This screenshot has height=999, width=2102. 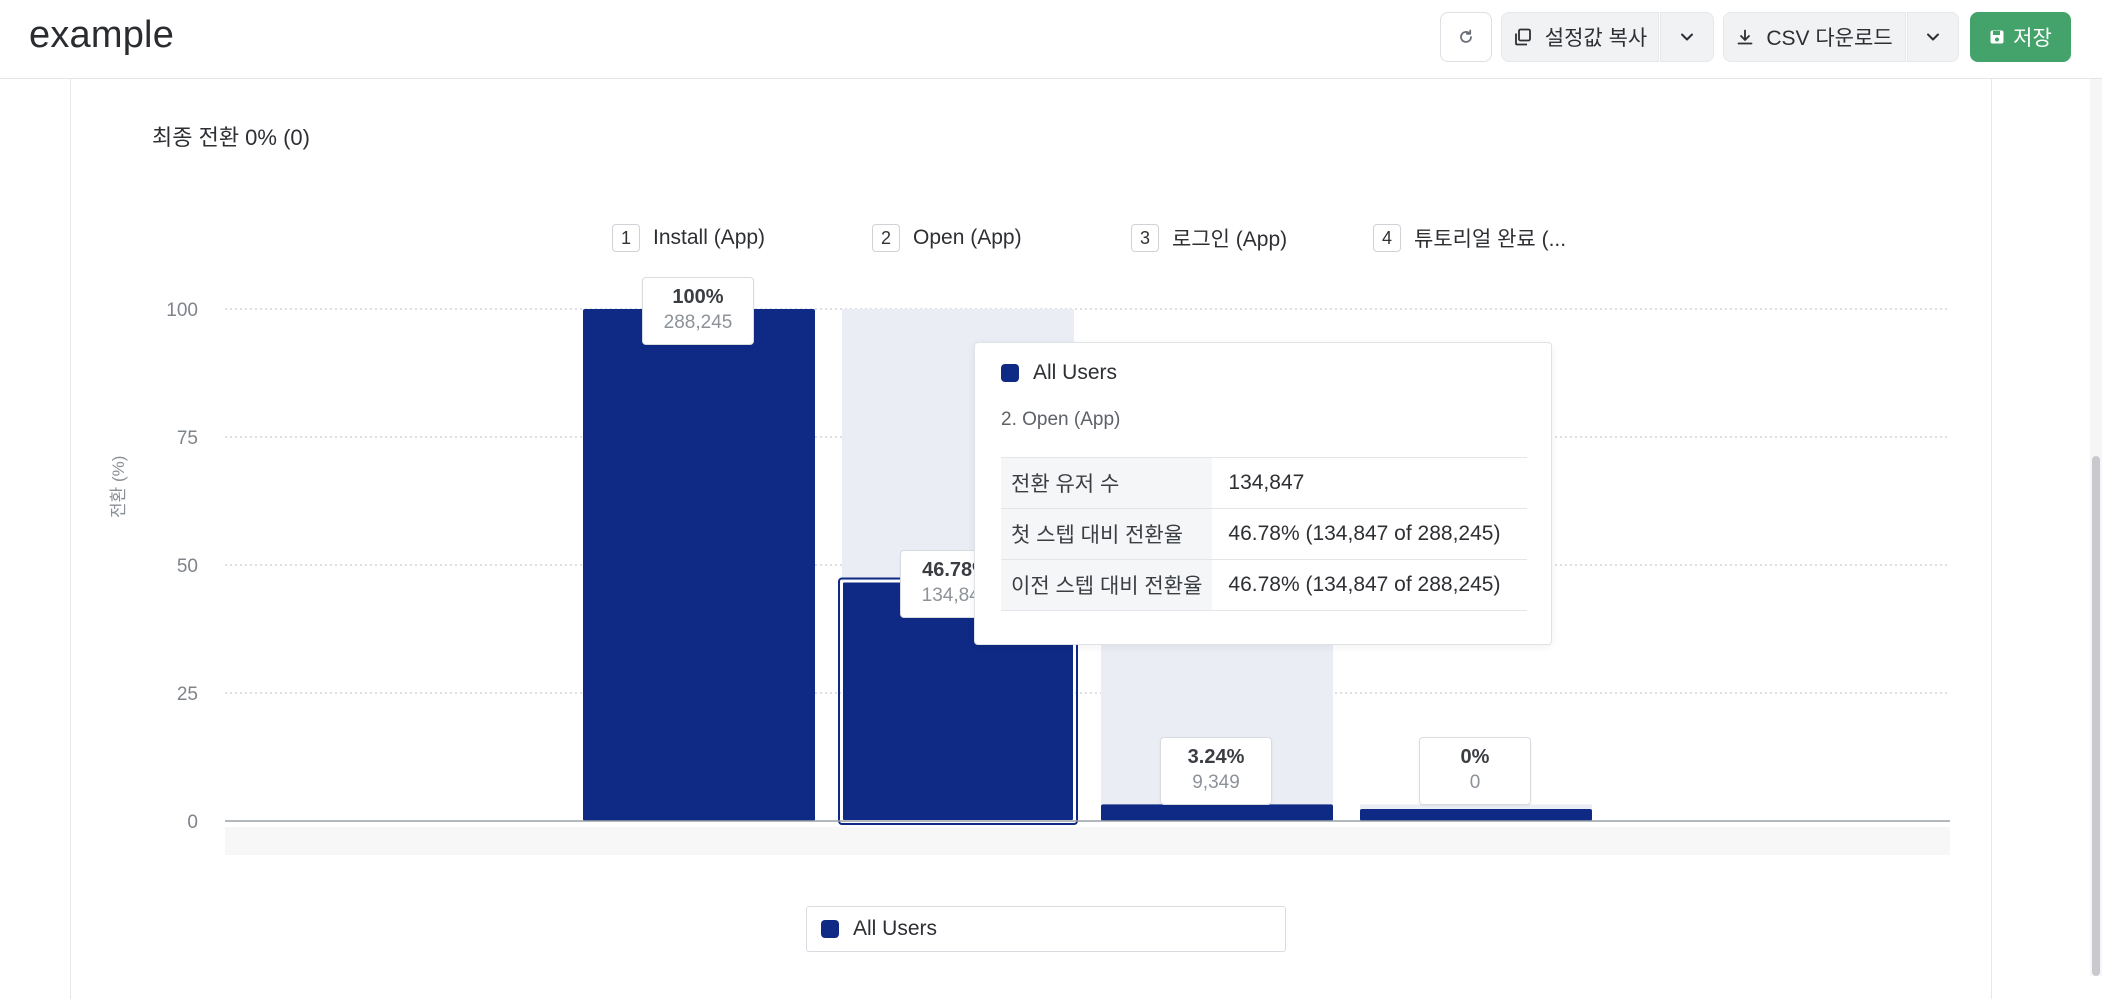 I want to click on step-label: 3 로그인 (App), so click(x=1209, y=238).